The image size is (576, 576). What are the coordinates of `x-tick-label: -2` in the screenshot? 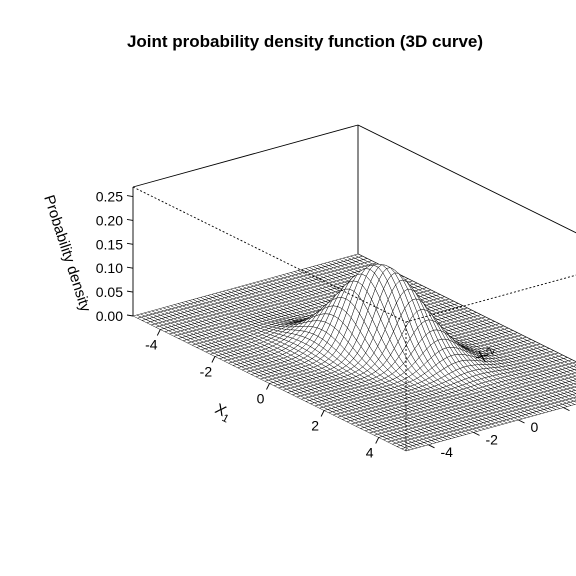 It's located at (206, 372).